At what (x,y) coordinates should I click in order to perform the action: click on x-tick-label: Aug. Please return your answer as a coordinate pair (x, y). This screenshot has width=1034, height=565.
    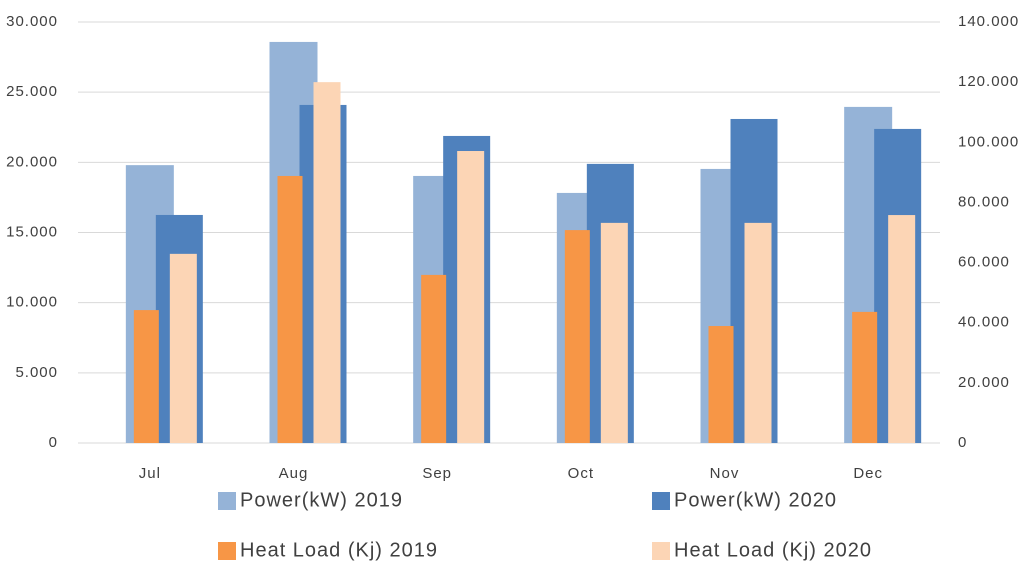
    Looking at the image, I should click on (294, 473).